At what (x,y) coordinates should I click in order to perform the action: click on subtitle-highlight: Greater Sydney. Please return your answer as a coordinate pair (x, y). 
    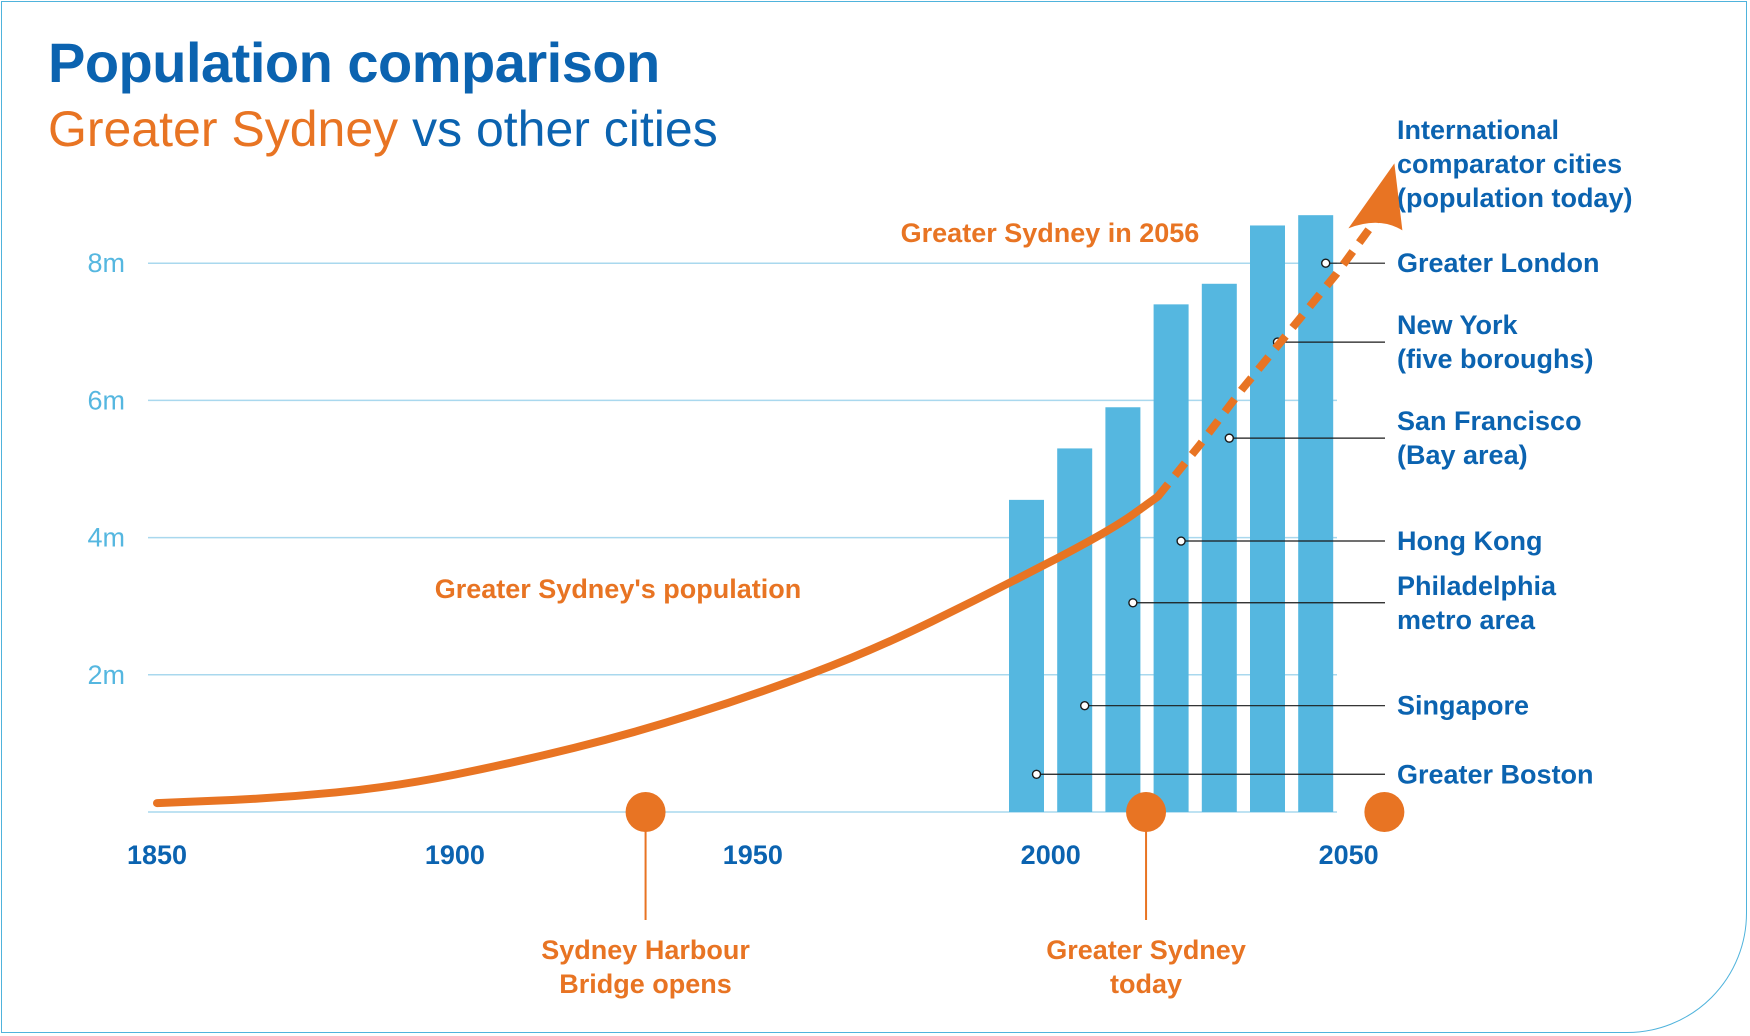
    Looking at the image, I should click on (223, 129).